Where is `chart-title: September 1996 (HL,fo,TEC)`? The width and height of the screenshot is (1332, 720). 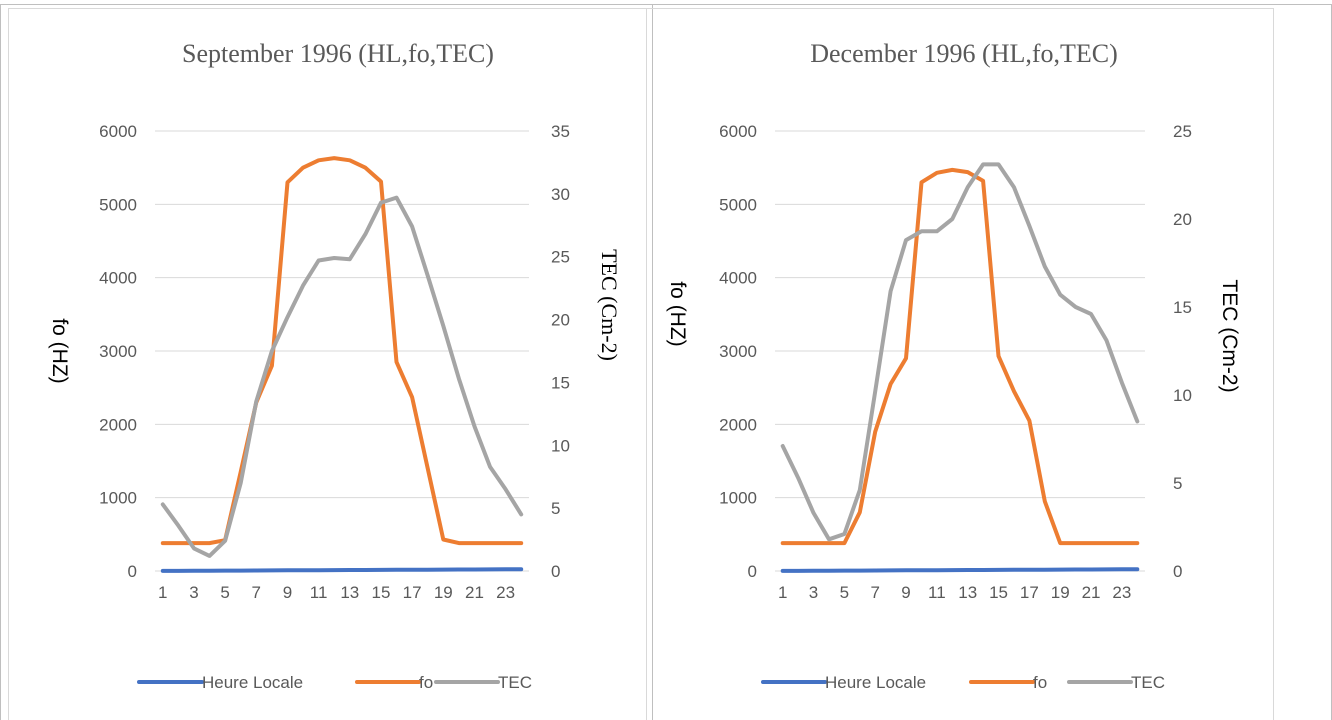 chart-title: September 1996 (HL,fo,TEC) is located at coordinates (338, 53).